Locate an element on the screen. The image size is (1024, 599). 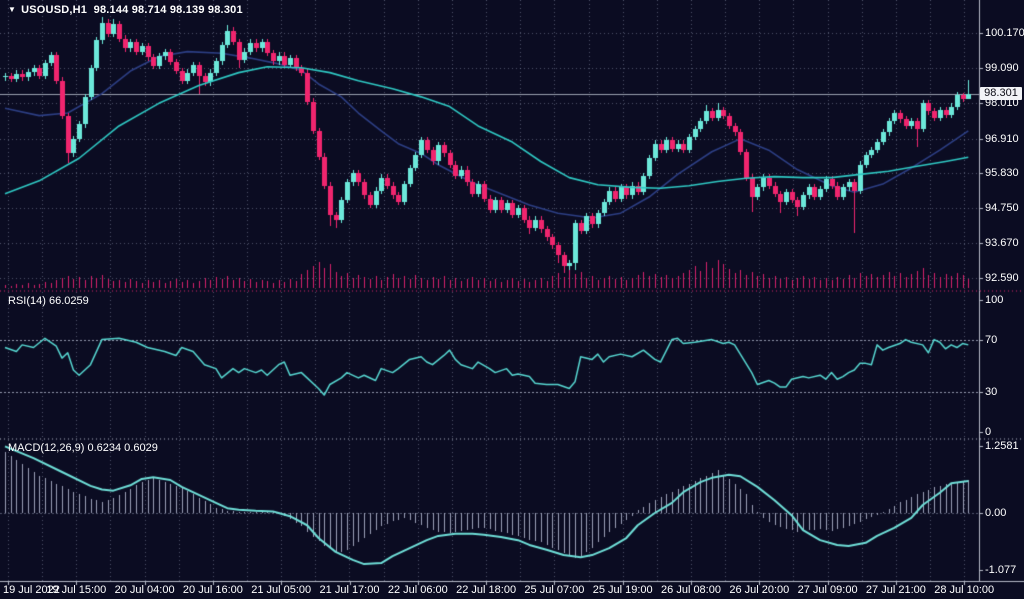
time-axis-label: 20 Jul 04:00 is located at coordinates (144, 590).